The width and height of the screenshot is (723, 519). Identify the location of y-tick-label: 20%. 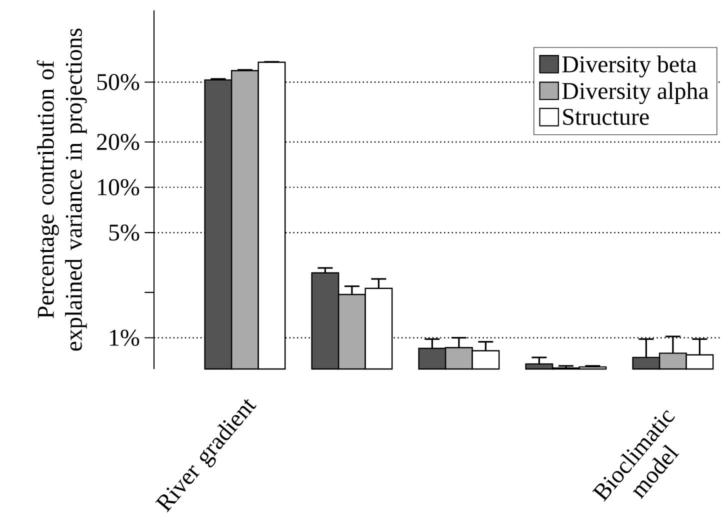
(118, 142).